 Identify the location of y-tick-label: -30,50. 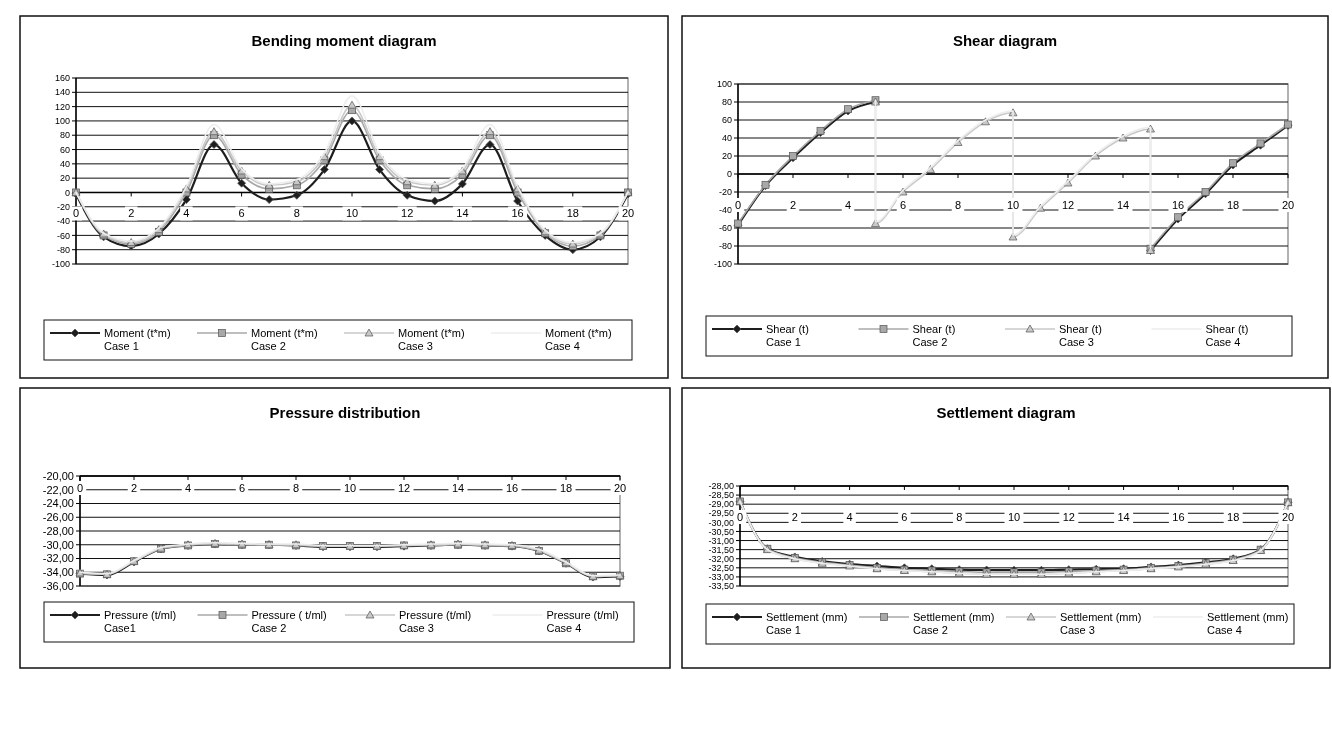
(721, 531).